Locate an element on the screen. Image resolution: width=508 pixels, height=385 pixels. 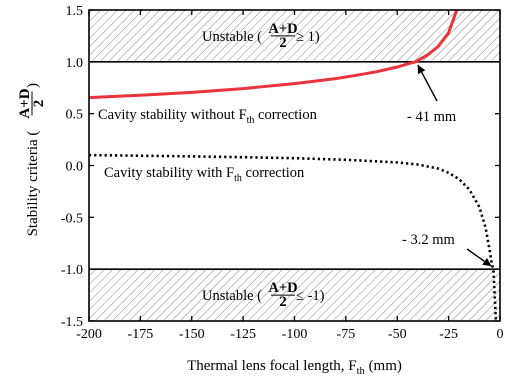
y-tick-label: 0.0 is located at coordinates (75, 167).